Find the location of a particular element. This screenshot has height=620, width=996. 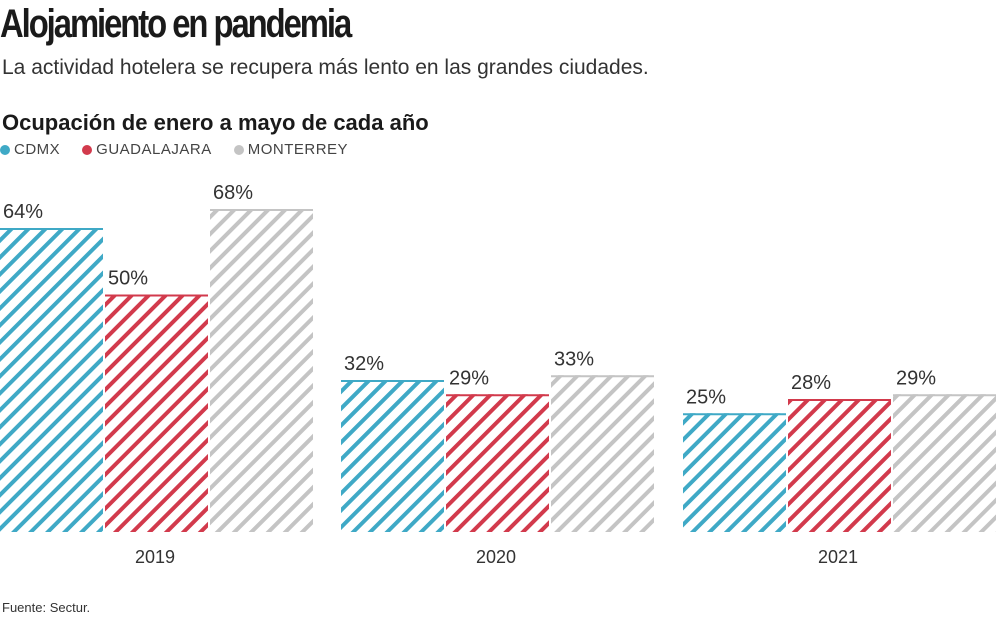

bar-guadalajara-2019 is located at coordinates (156, 413).